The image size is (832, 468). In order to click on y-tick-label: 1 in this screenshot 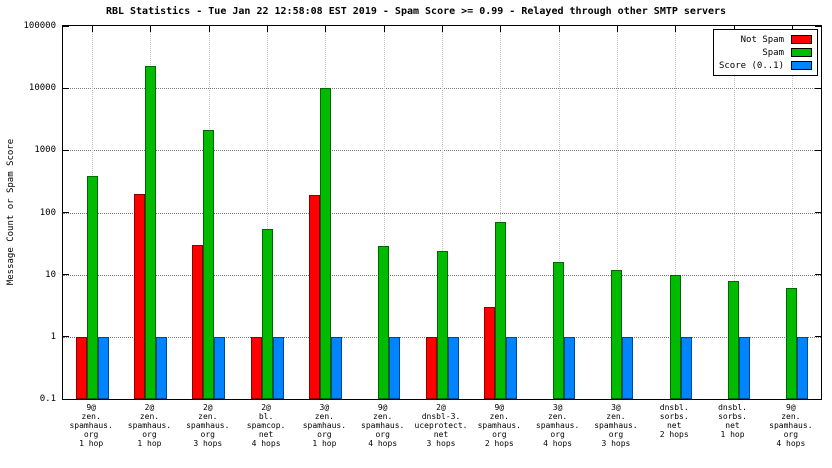, I will do `click(53, 336)`.